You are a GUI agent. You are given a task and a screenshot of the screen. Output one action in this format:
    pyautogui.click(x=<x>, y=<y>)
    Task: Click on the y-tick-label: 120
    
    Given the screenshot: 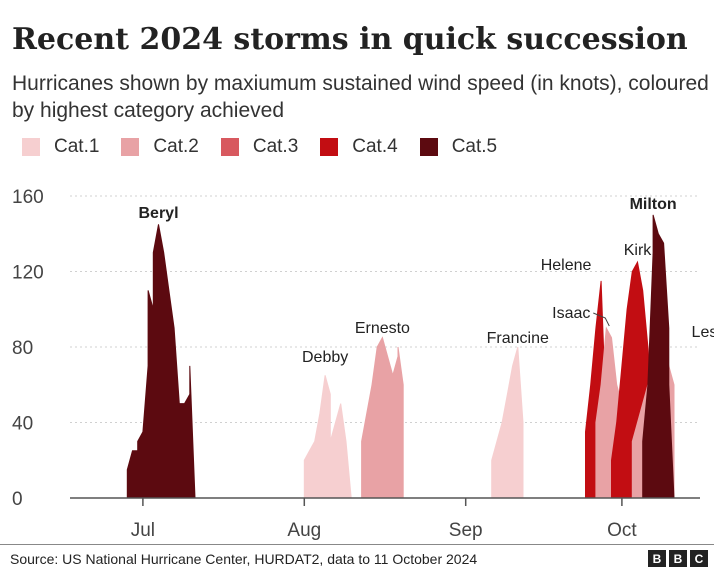 What is the action you would take?
    pyautogui.click(x=28, y=273)
    